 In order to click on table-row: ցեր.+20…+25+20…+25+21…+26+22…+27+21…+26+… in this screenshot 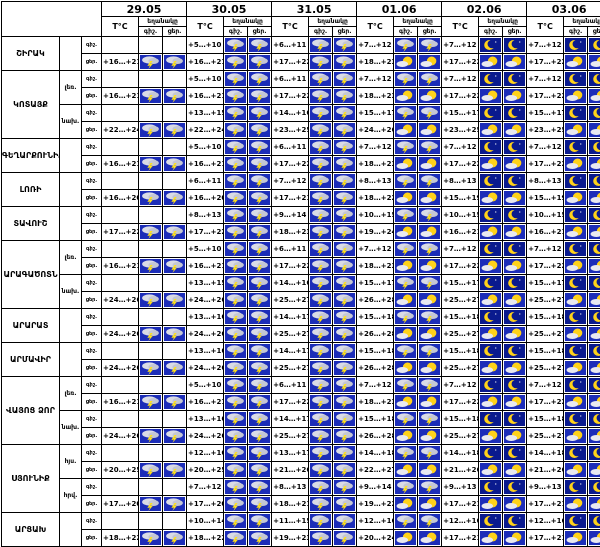, I will do `click(301, 470)`.